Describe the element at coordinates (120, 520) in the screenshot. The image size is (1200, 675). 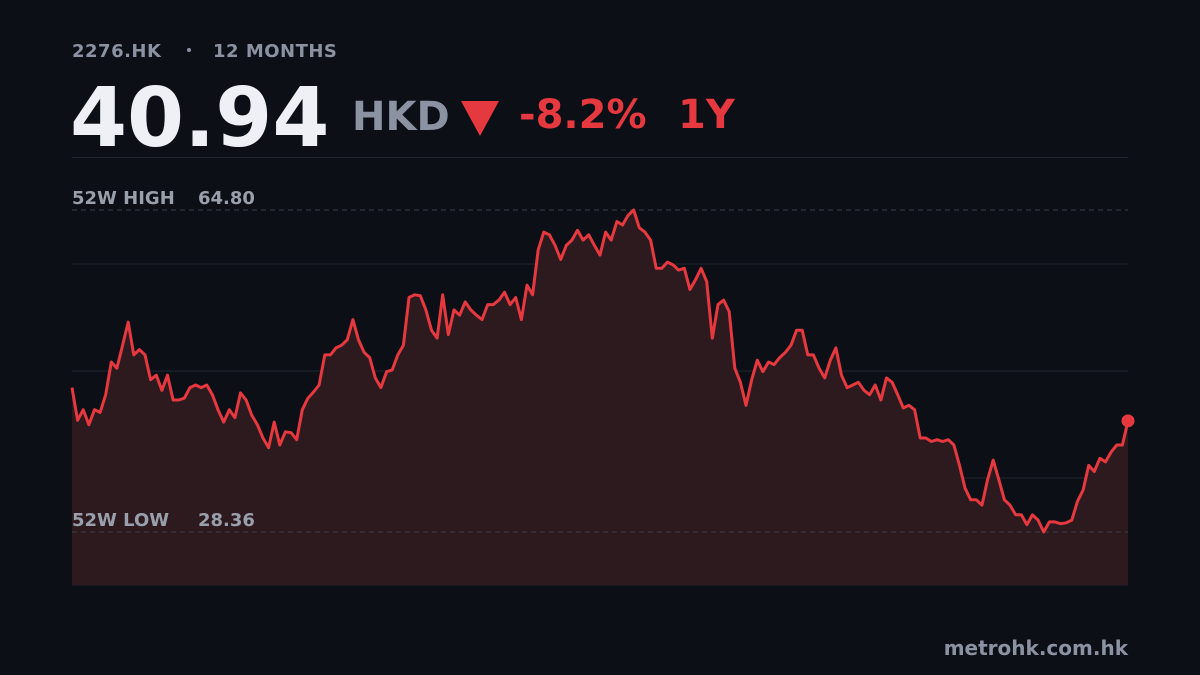
I see `low-label: 52W LOW` at that location.